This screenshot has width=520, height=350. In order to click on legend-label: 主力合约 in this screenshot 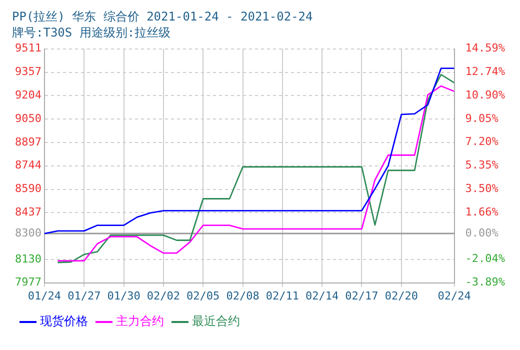, I will do `click(140, 321)`.